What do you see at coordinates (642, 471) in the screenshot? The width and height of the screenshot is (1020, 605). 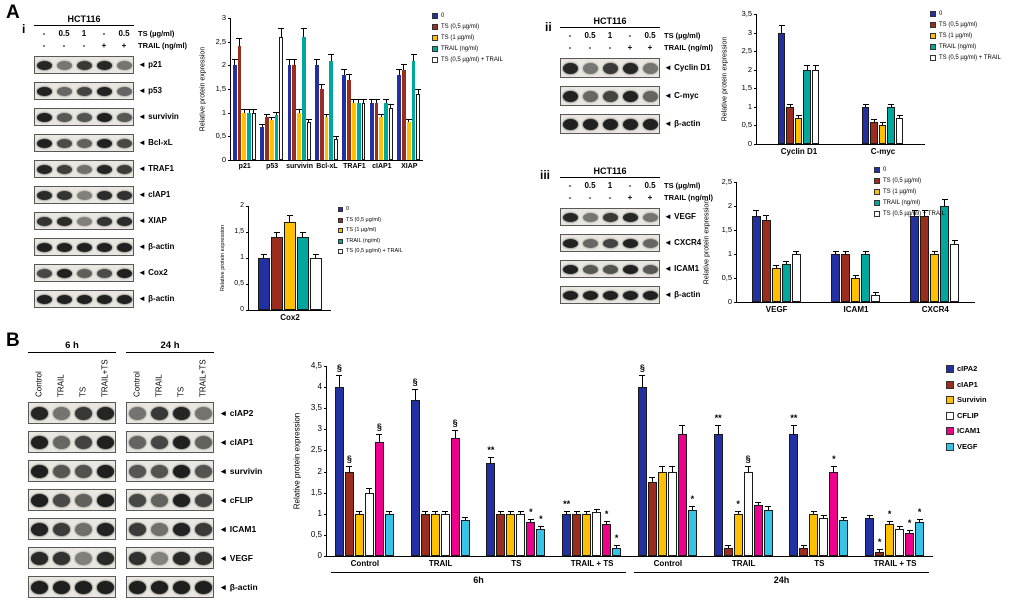 I see `bar-cipa2-control-24h` at bounding box center [642, 471].